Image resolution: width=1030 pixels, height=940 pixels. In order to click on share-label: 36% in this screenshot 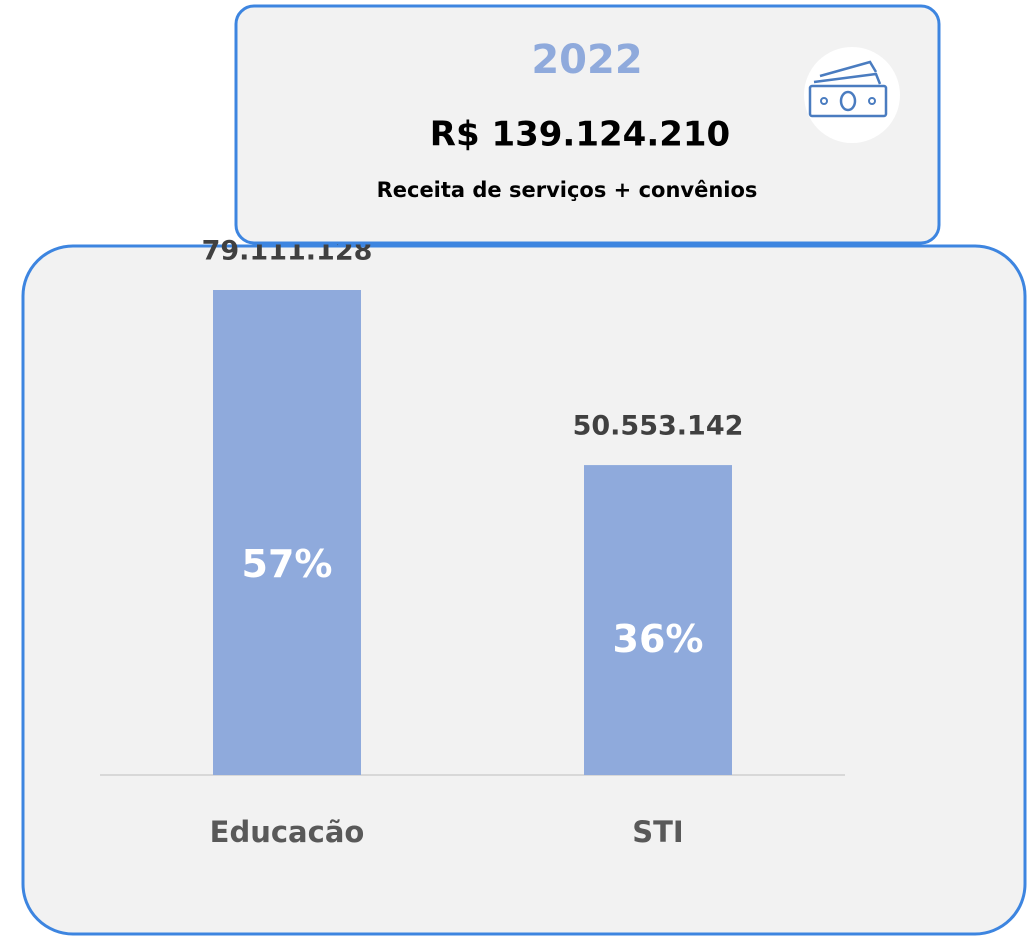, I will do `click(658, 639)`.